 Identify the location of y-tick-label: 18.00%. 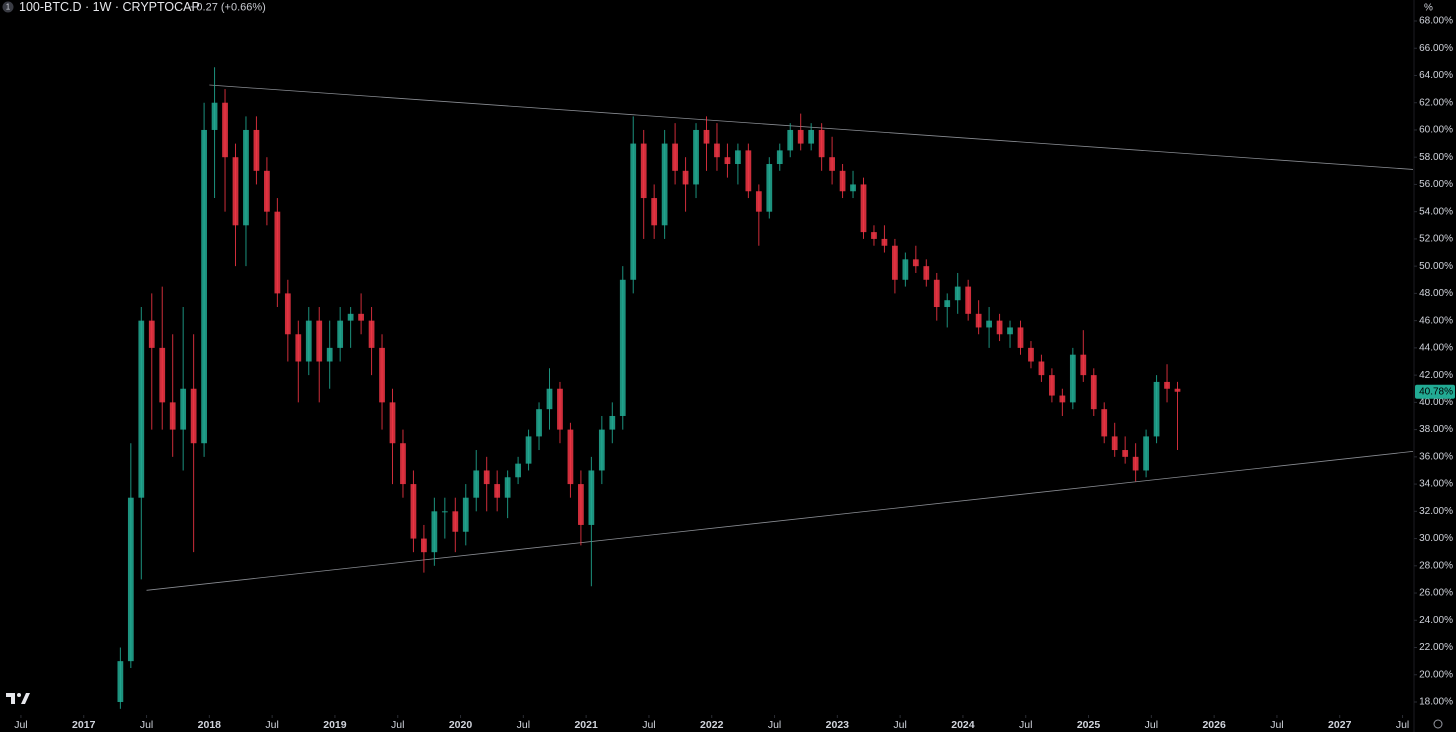
(1436, 702).